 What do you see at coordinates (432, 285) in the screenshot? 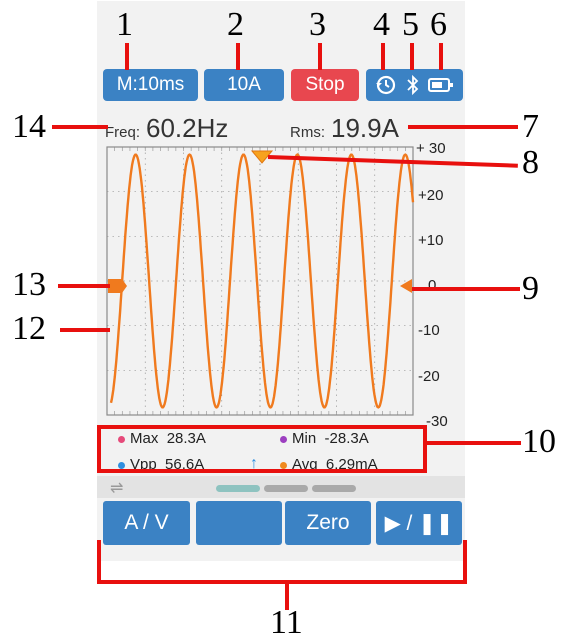
I see `y-tick-label: 0` at bounding box center [432, 285].